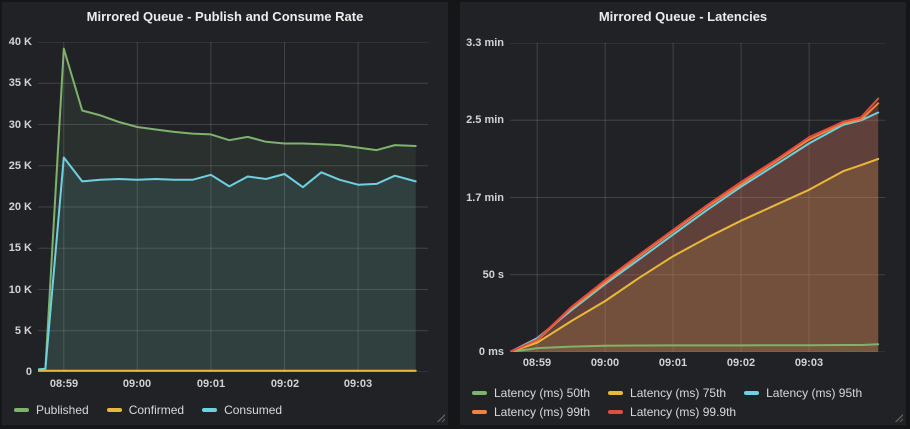  What do you see at coordinates (542, 393) in the screenshot?
I see `legend-label: Latency (ms) 50th` at bounding box center [542, 393].